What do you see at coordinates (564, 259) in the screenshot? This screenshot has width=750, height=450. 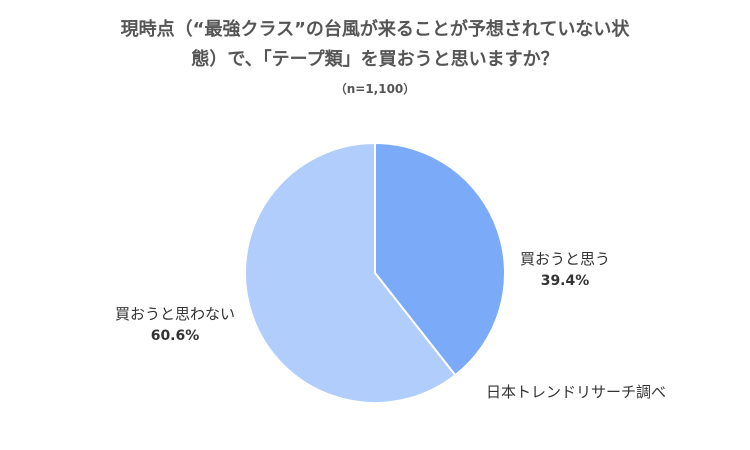 I see `slice-label-buy-name: 買おうと思う` at bounding box center [564, 259].